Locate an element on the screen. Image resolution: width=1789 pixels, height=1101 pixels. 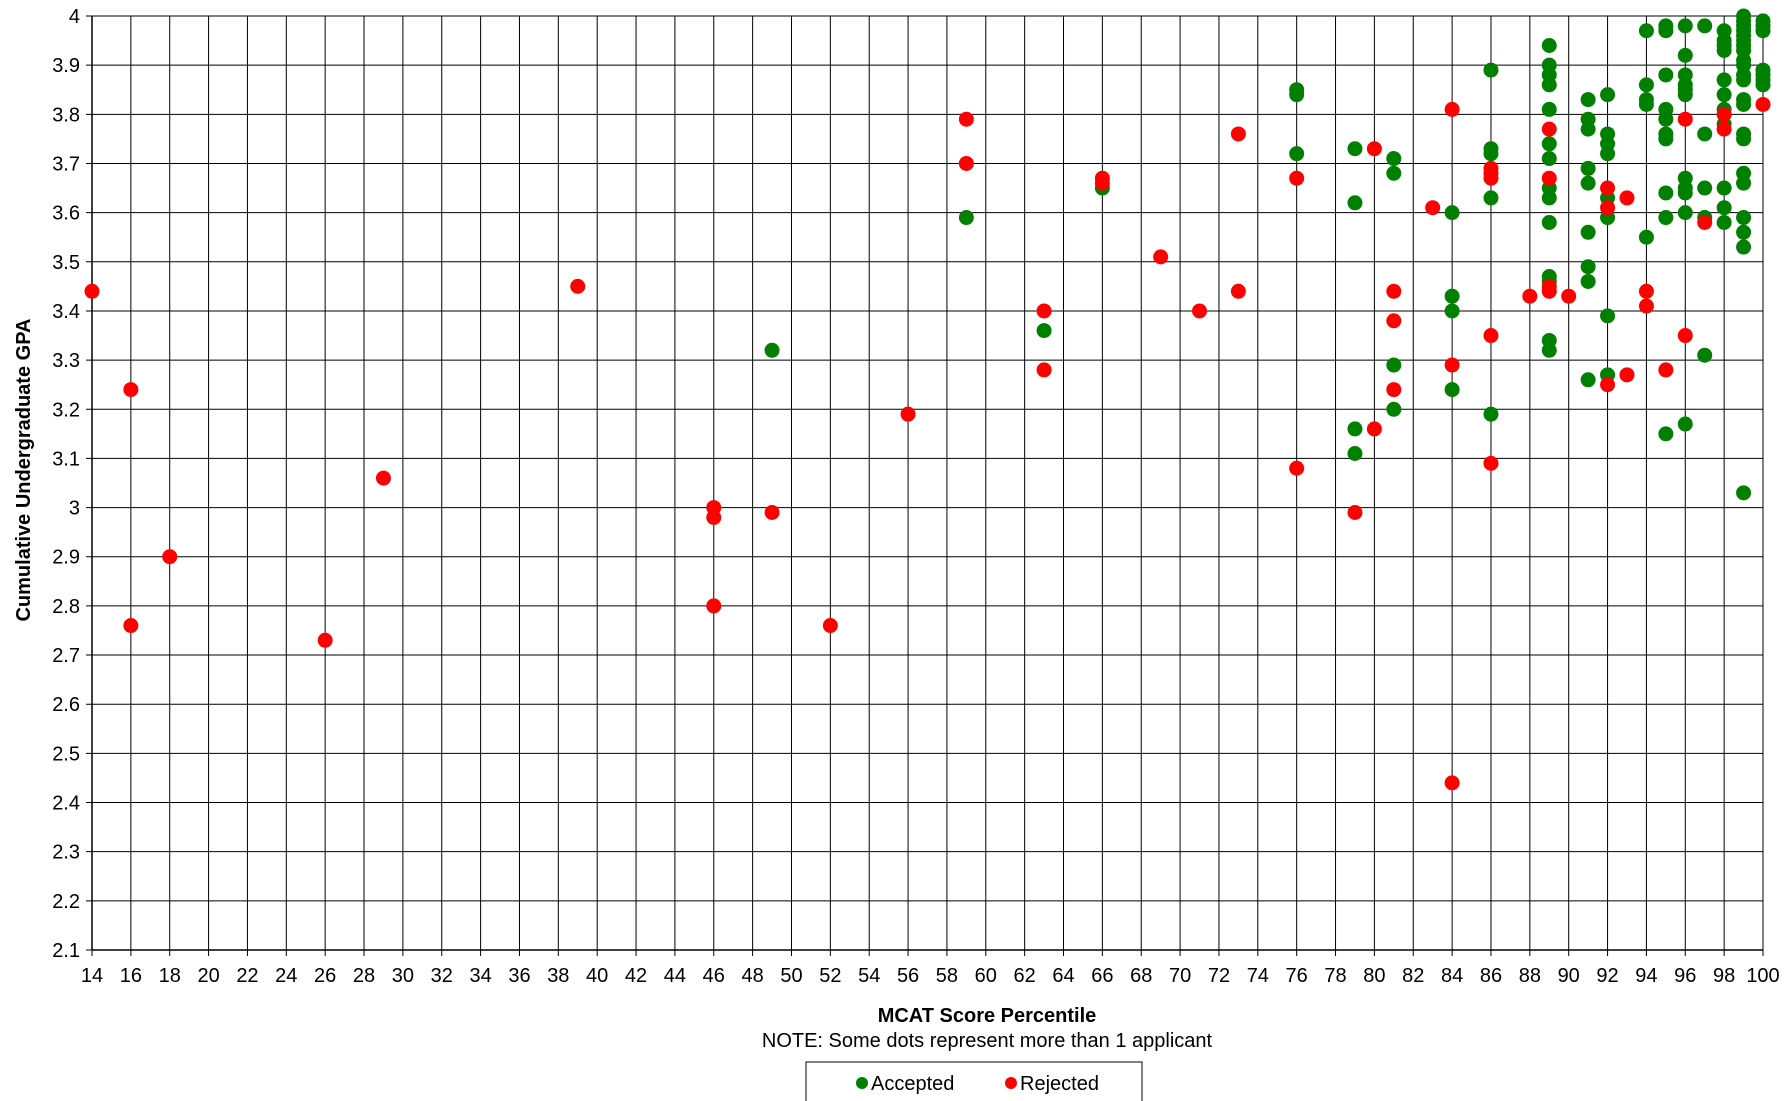
x-tick-label: 98 is located at coordinates (1724, 976).